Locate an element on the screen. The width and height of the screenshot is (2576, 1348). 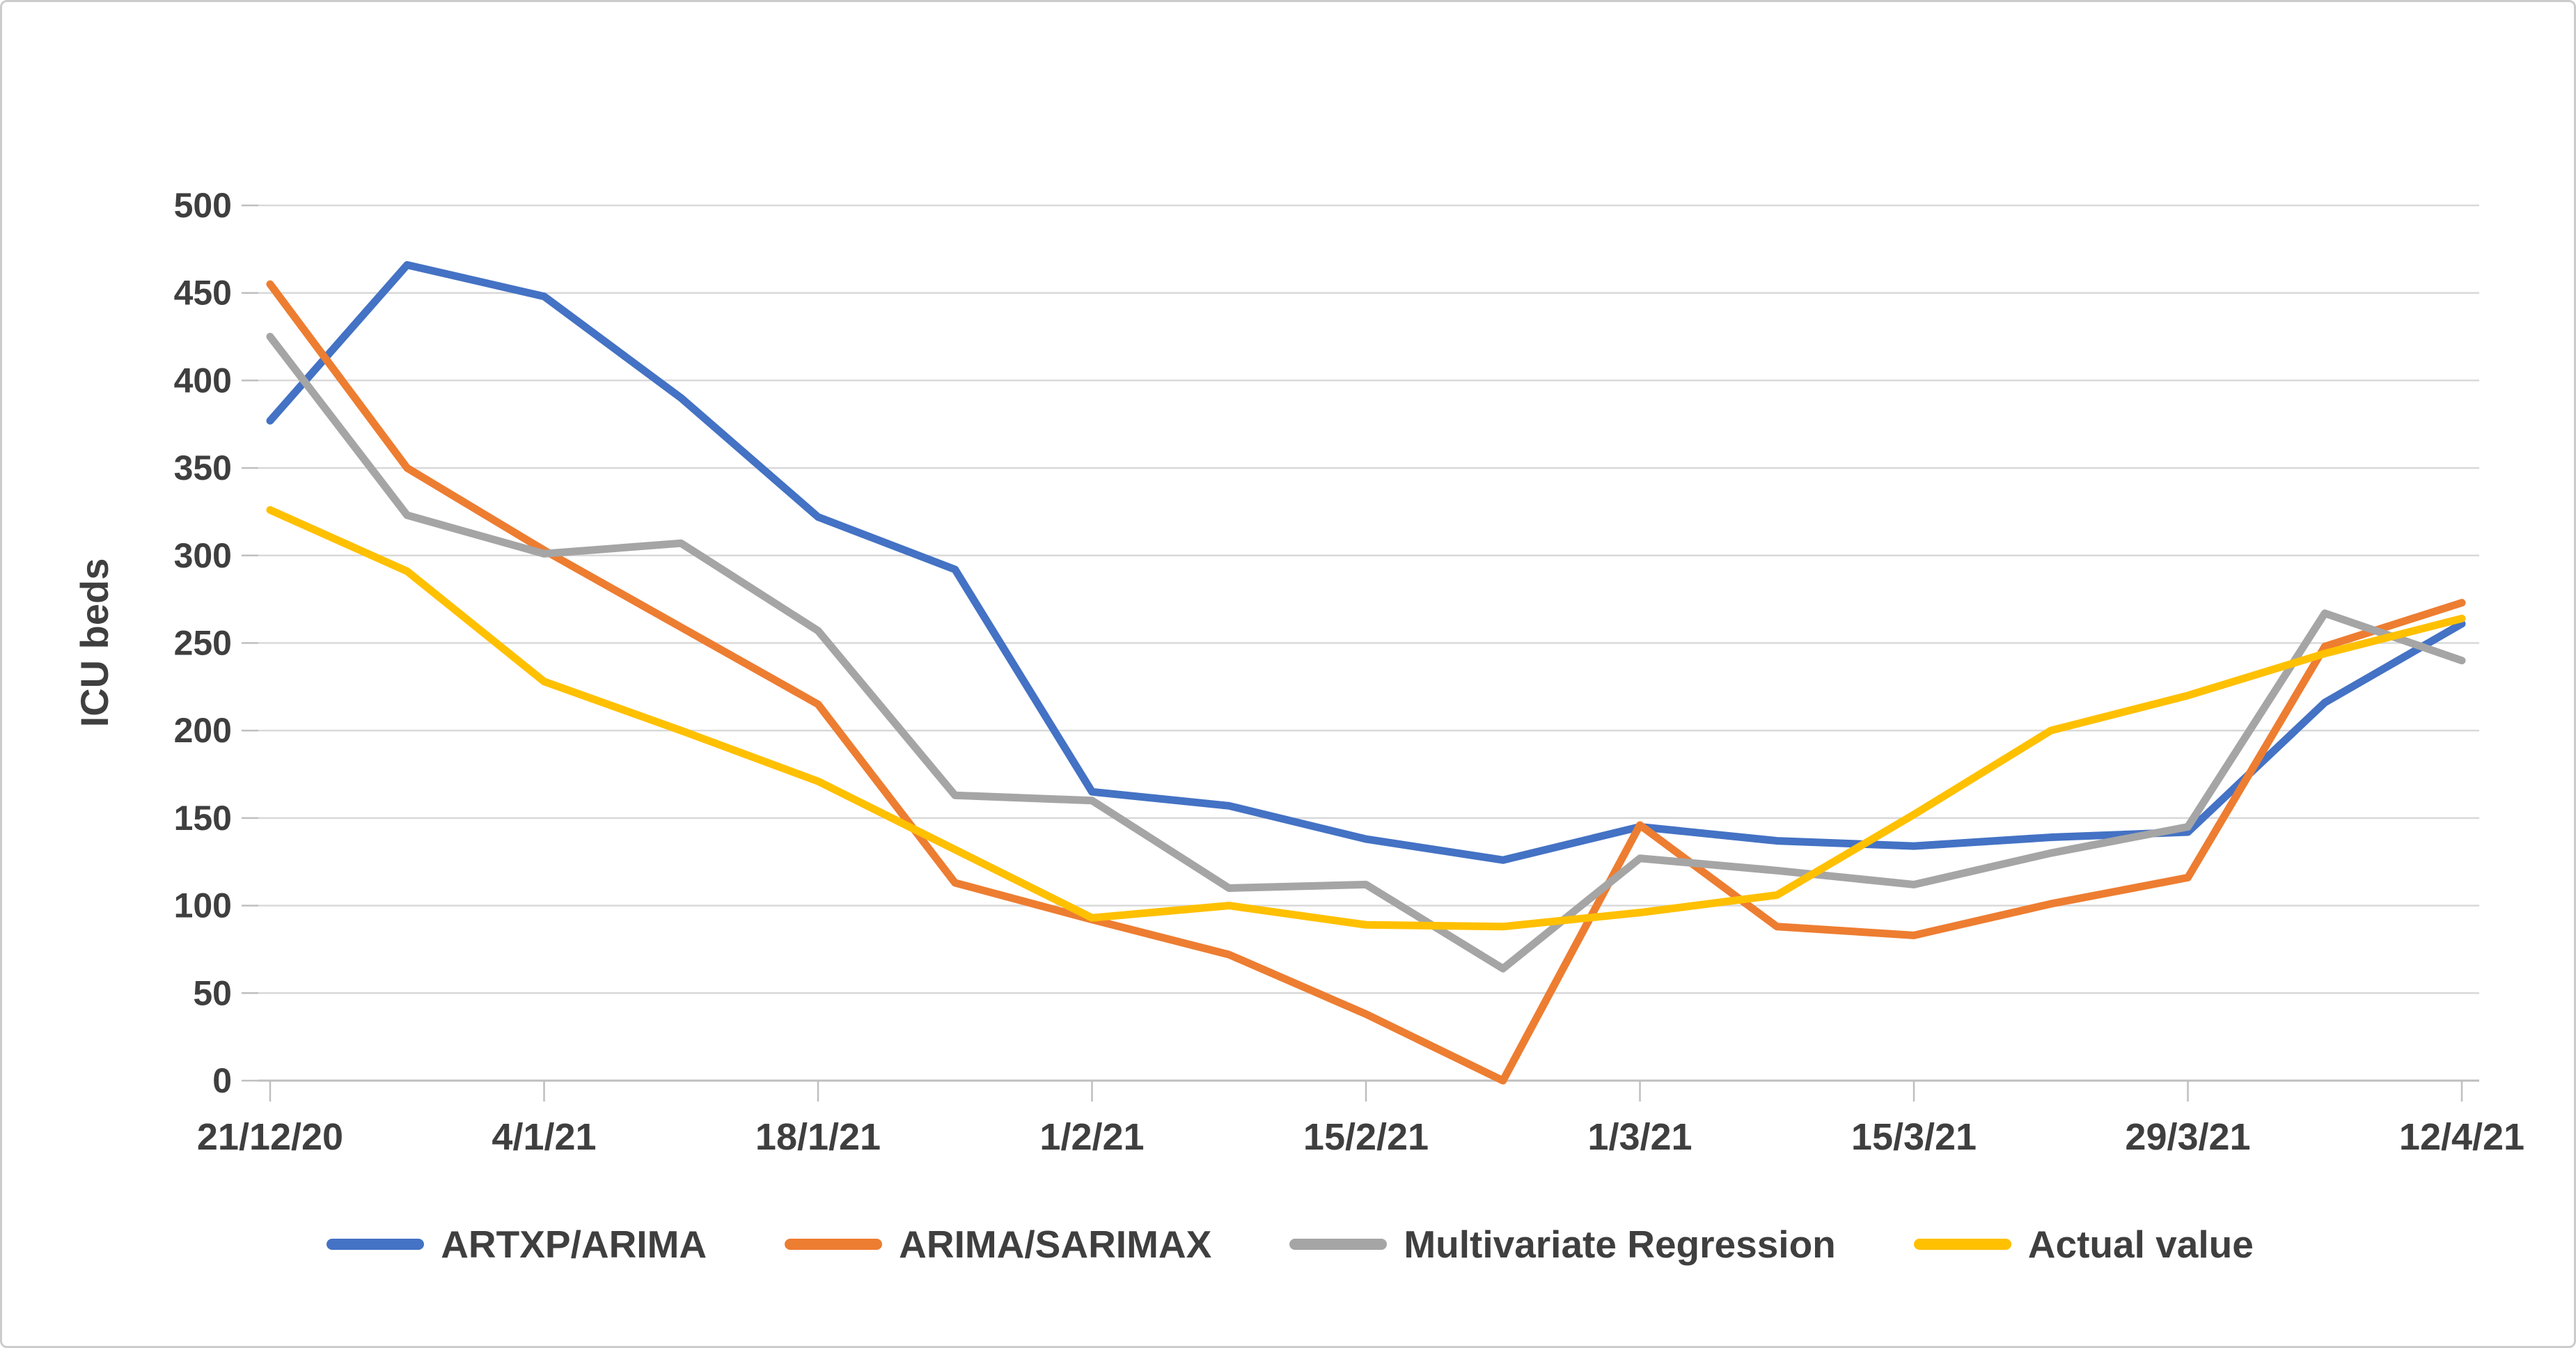
x-tick-label: 1/3/21 is located at coordinates (1639, 1137).